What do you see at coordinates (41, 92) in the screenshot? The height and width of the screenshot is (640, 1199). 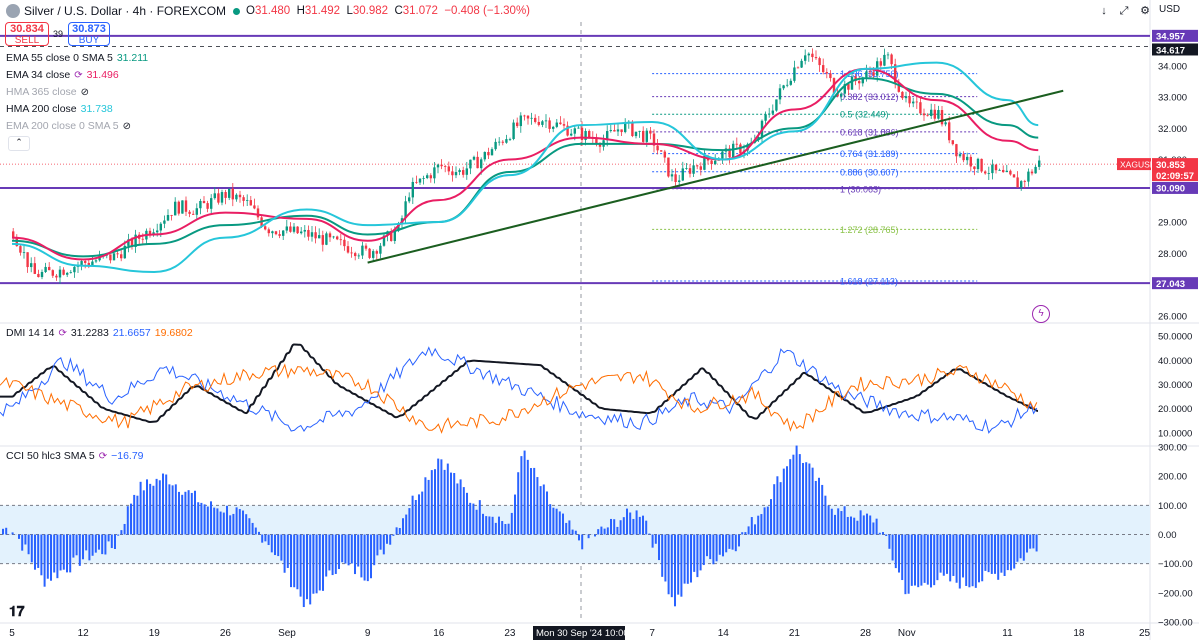 I see `indicator-hma365-label: HMA 365 close` at bounding box center [41, 92].